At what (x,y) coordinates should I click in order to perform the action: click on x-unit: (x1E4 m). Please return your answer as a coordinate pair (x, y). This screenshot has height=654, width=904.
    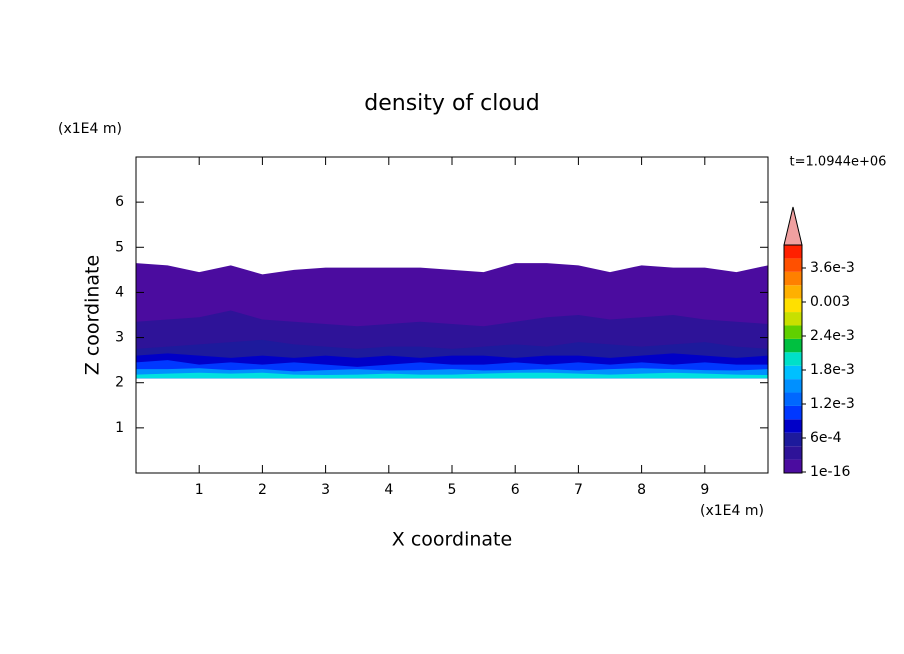
    Looking at the image, I should click on (732, 511).